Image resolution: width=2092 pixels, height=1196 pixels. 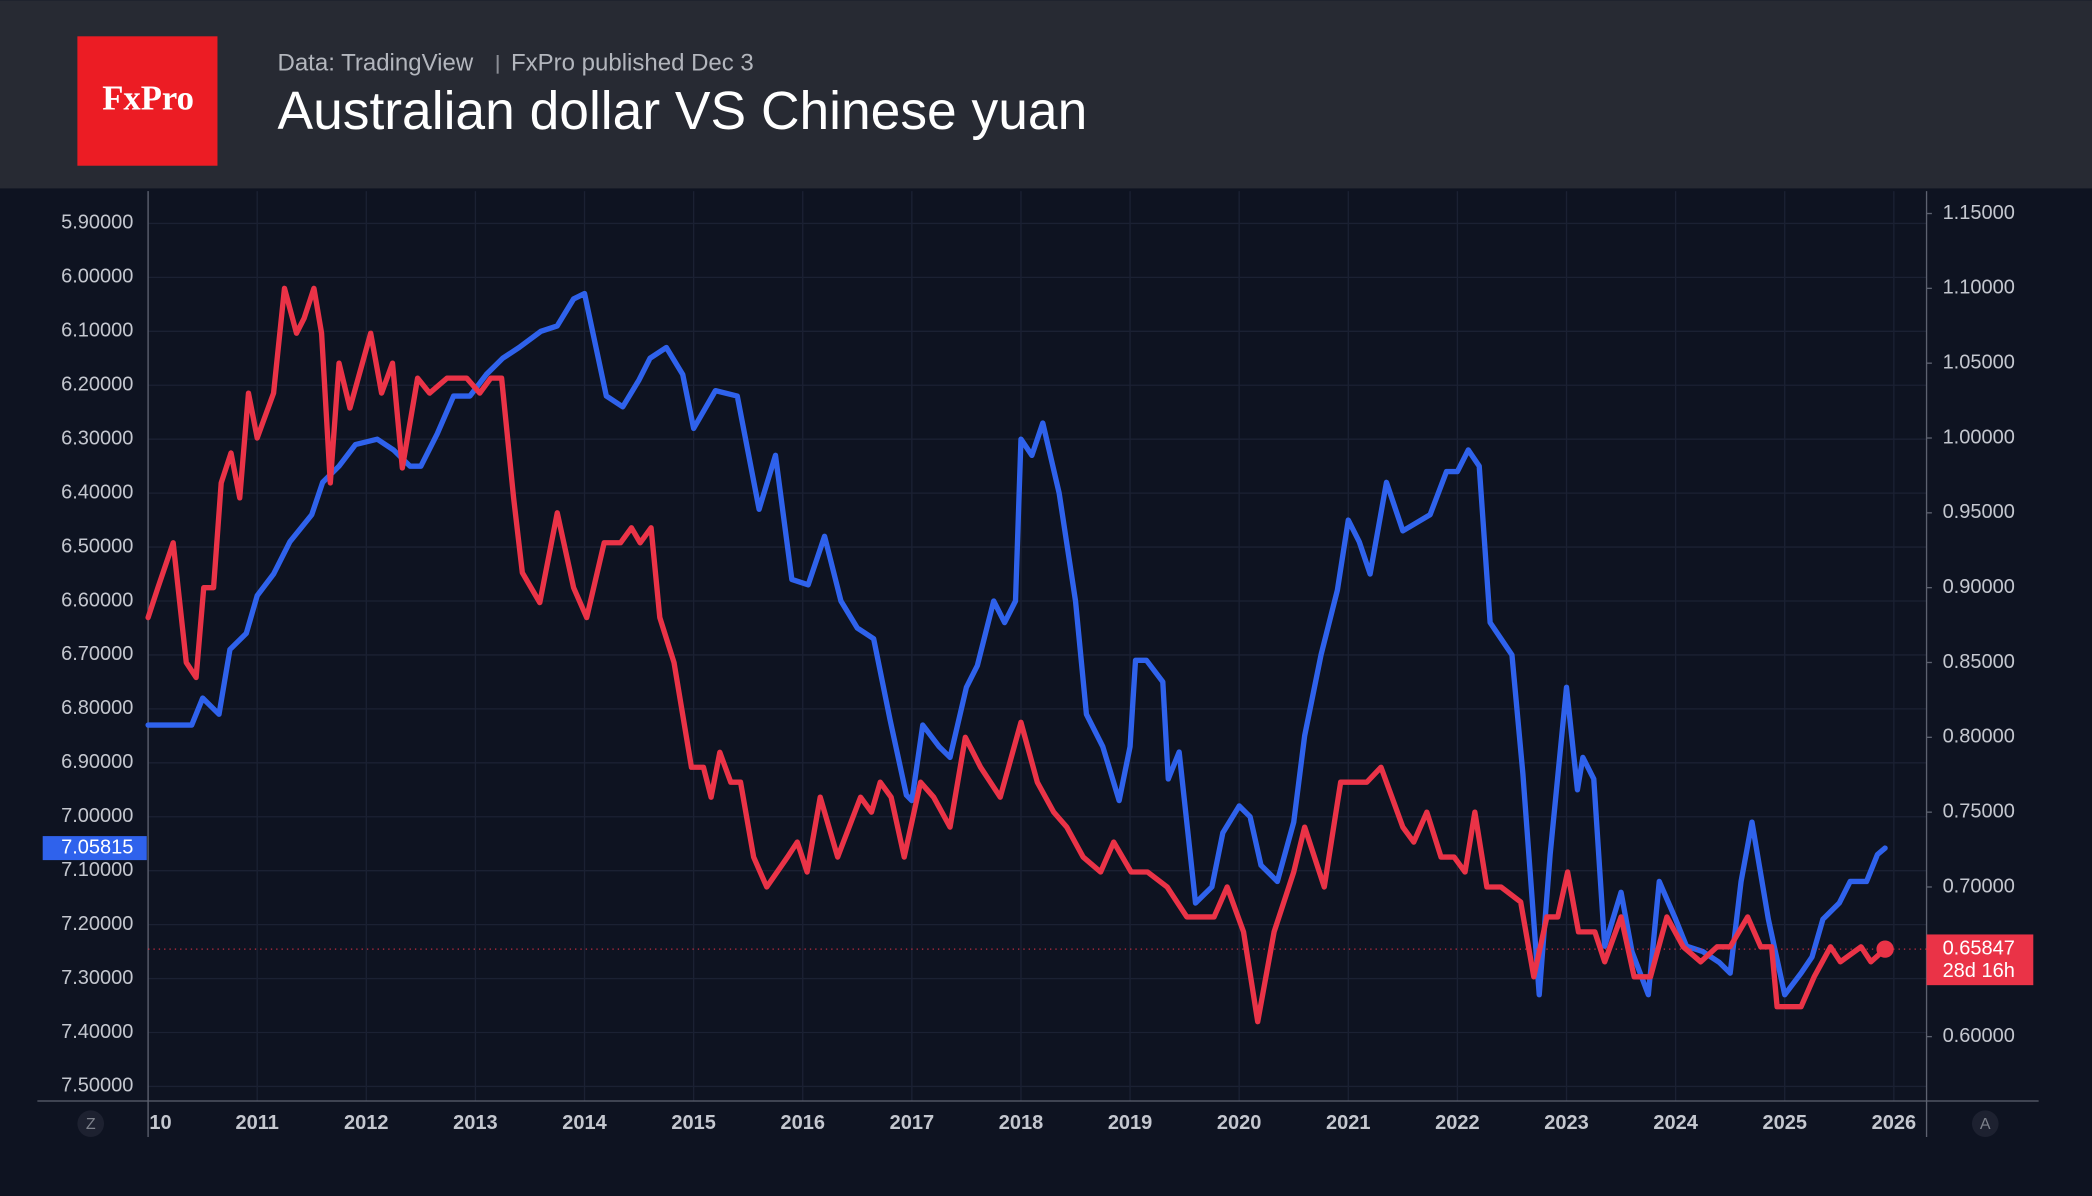 What do you see at coordinates (1885, 949) in the screenshot?
I see `last-point` at bounding box center [1885, 949].